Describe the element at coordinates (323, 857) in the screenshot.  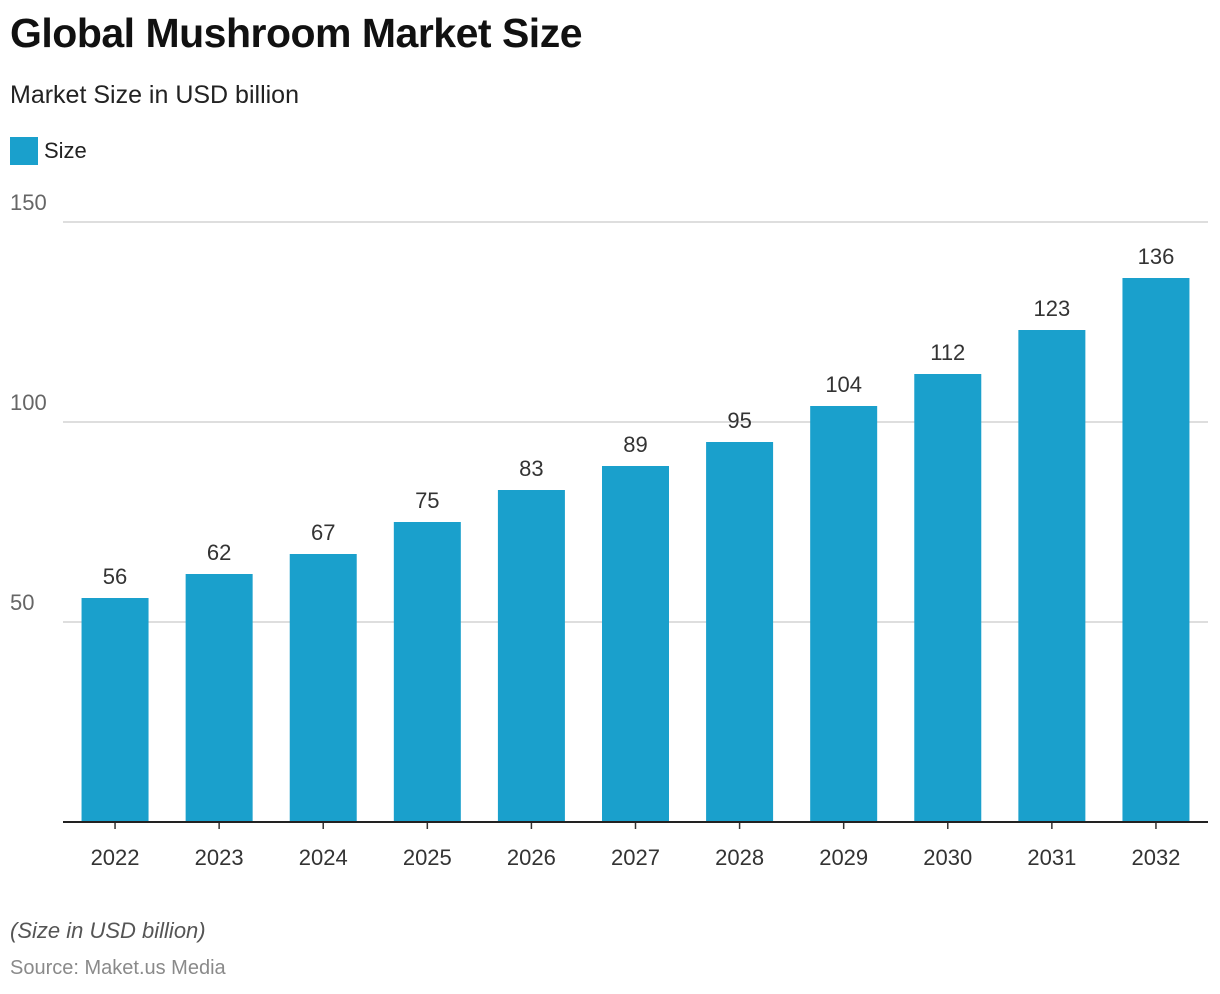
I see `x-tick-label: 2024` at that location.